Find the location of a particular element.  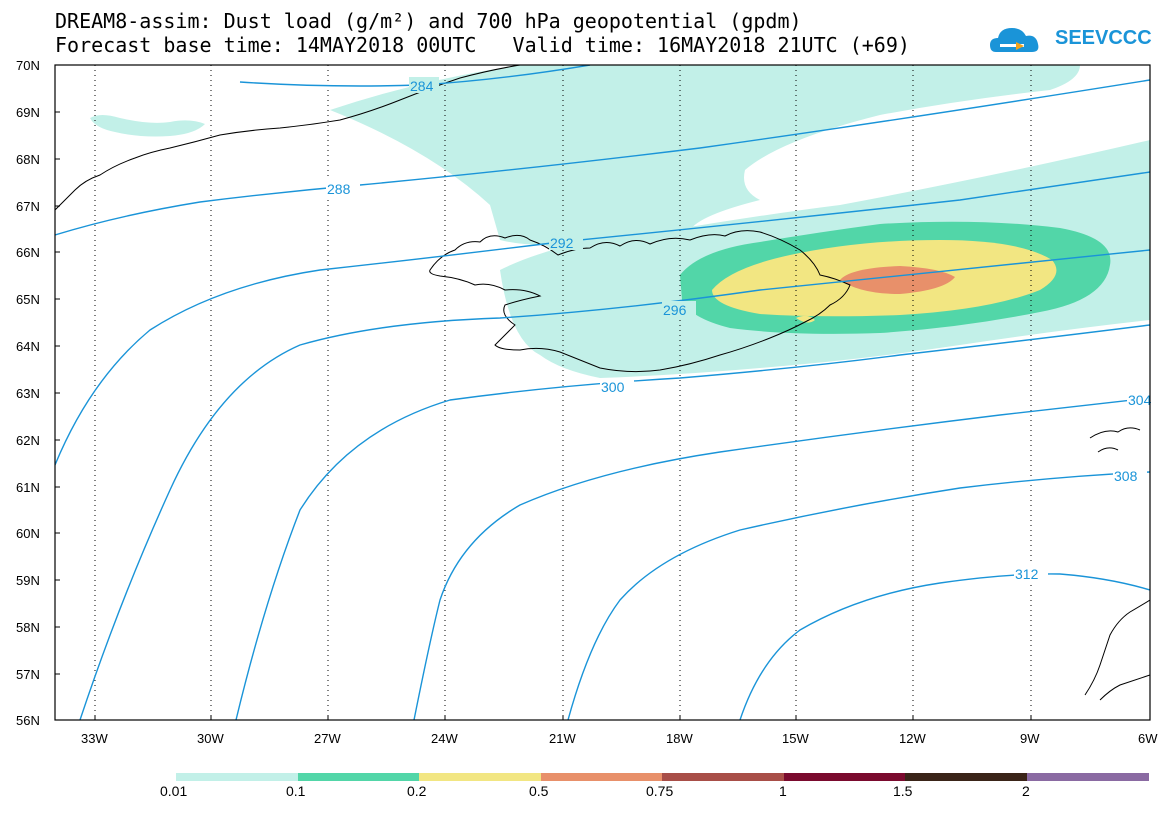

faroe-shetland-coastline is located at coordinates (1115, 440).